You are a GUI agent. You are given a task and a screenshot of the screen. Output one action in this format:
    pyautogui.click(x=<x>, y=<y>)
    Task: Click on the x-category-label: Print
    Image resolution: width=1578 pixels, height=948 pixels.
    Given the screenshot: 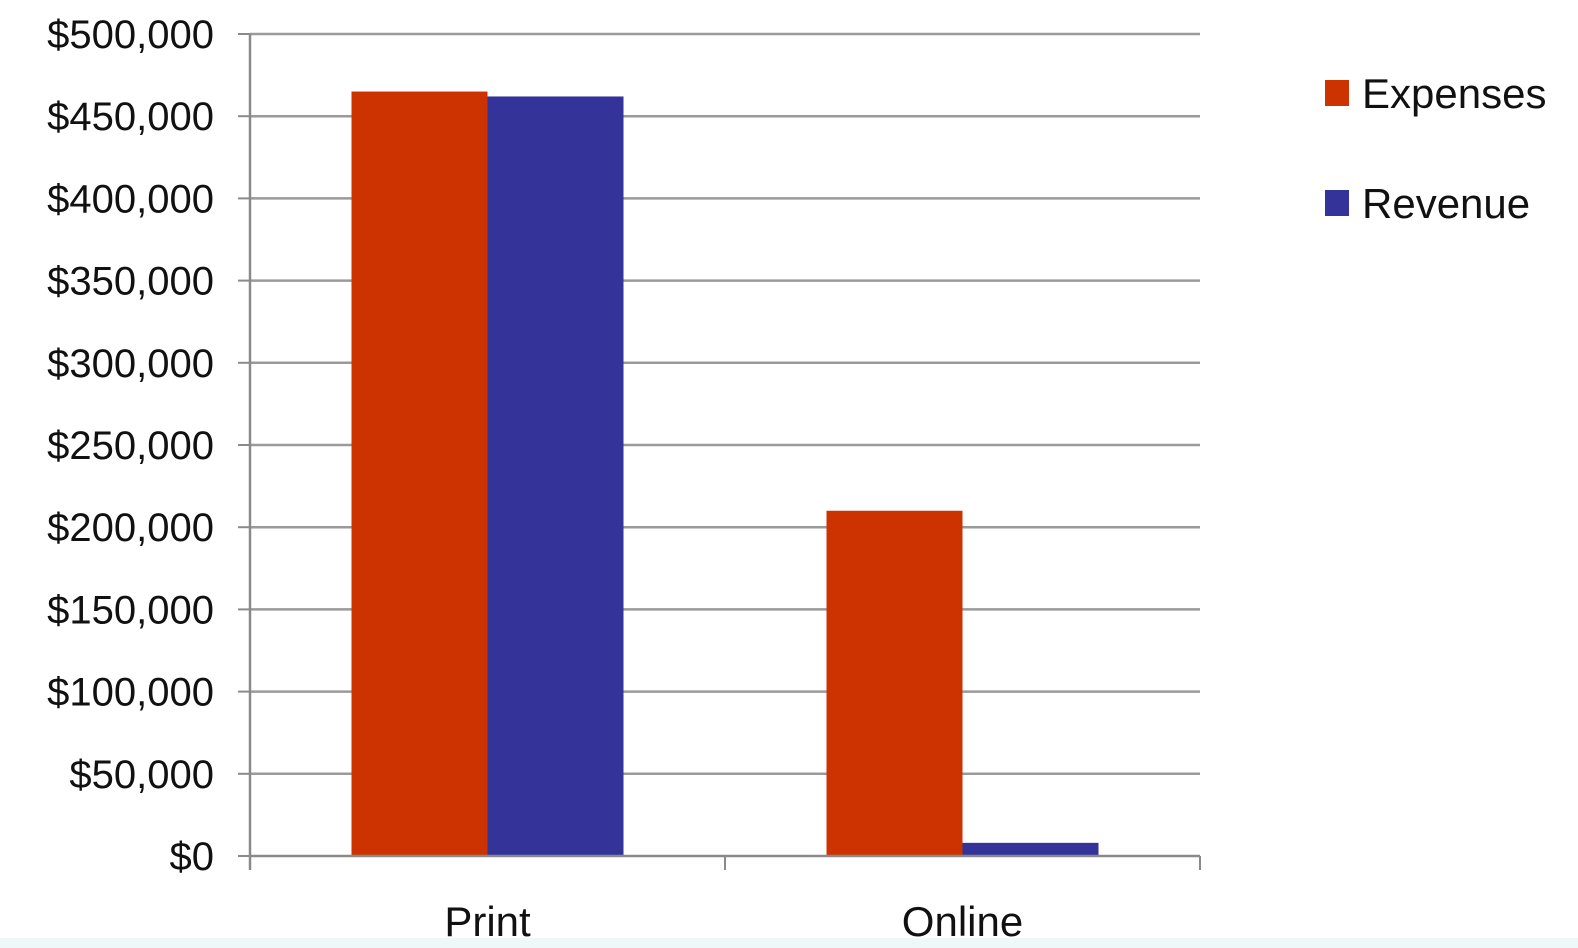 What is the action you would take?
    pyautogui.click(x=487, y=921)
    